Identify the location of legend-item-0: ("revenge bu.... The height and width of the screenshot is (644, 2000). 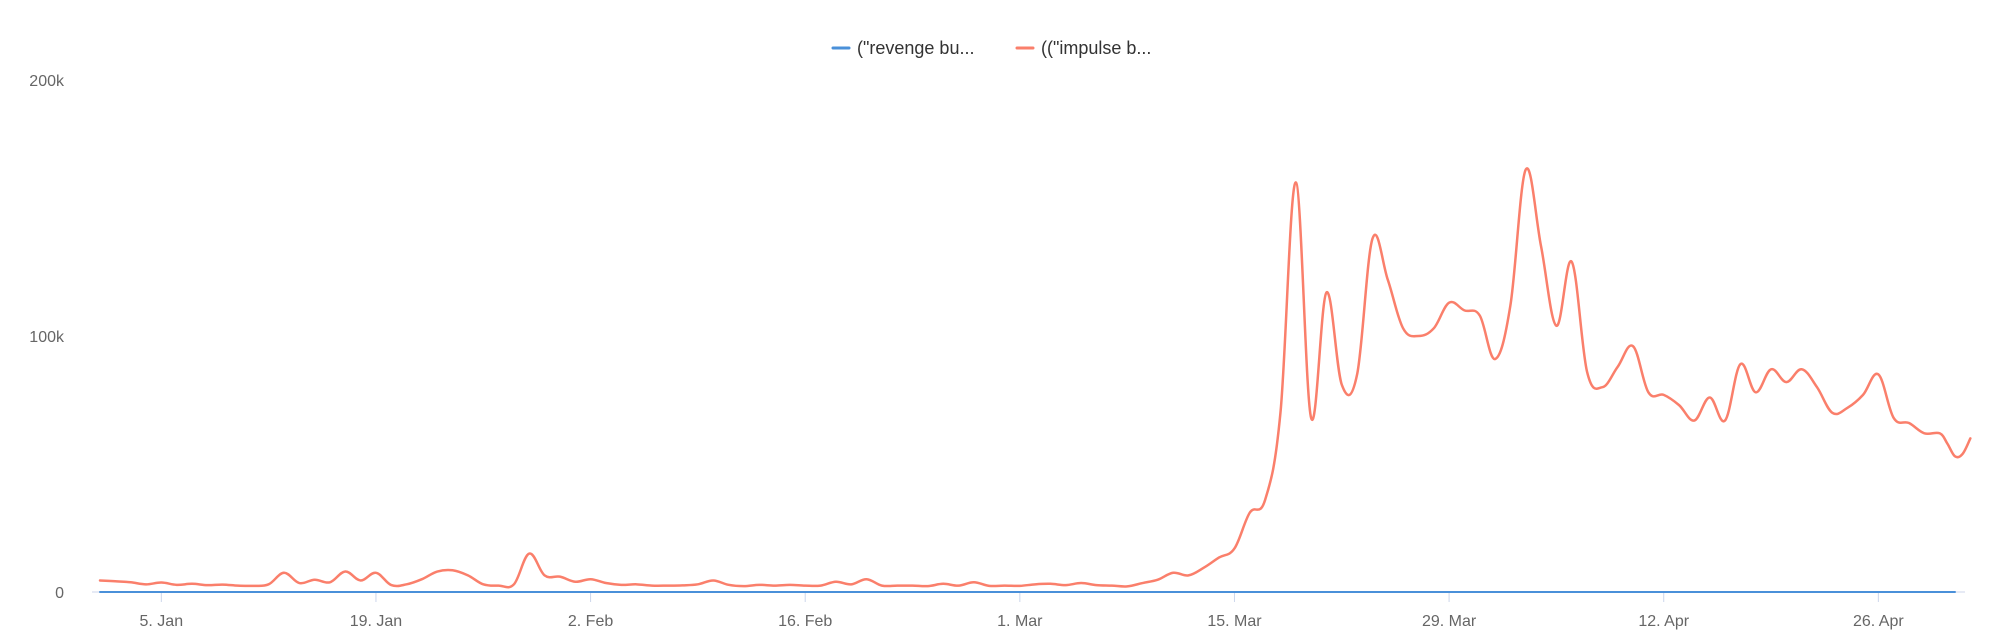
(902, 48).